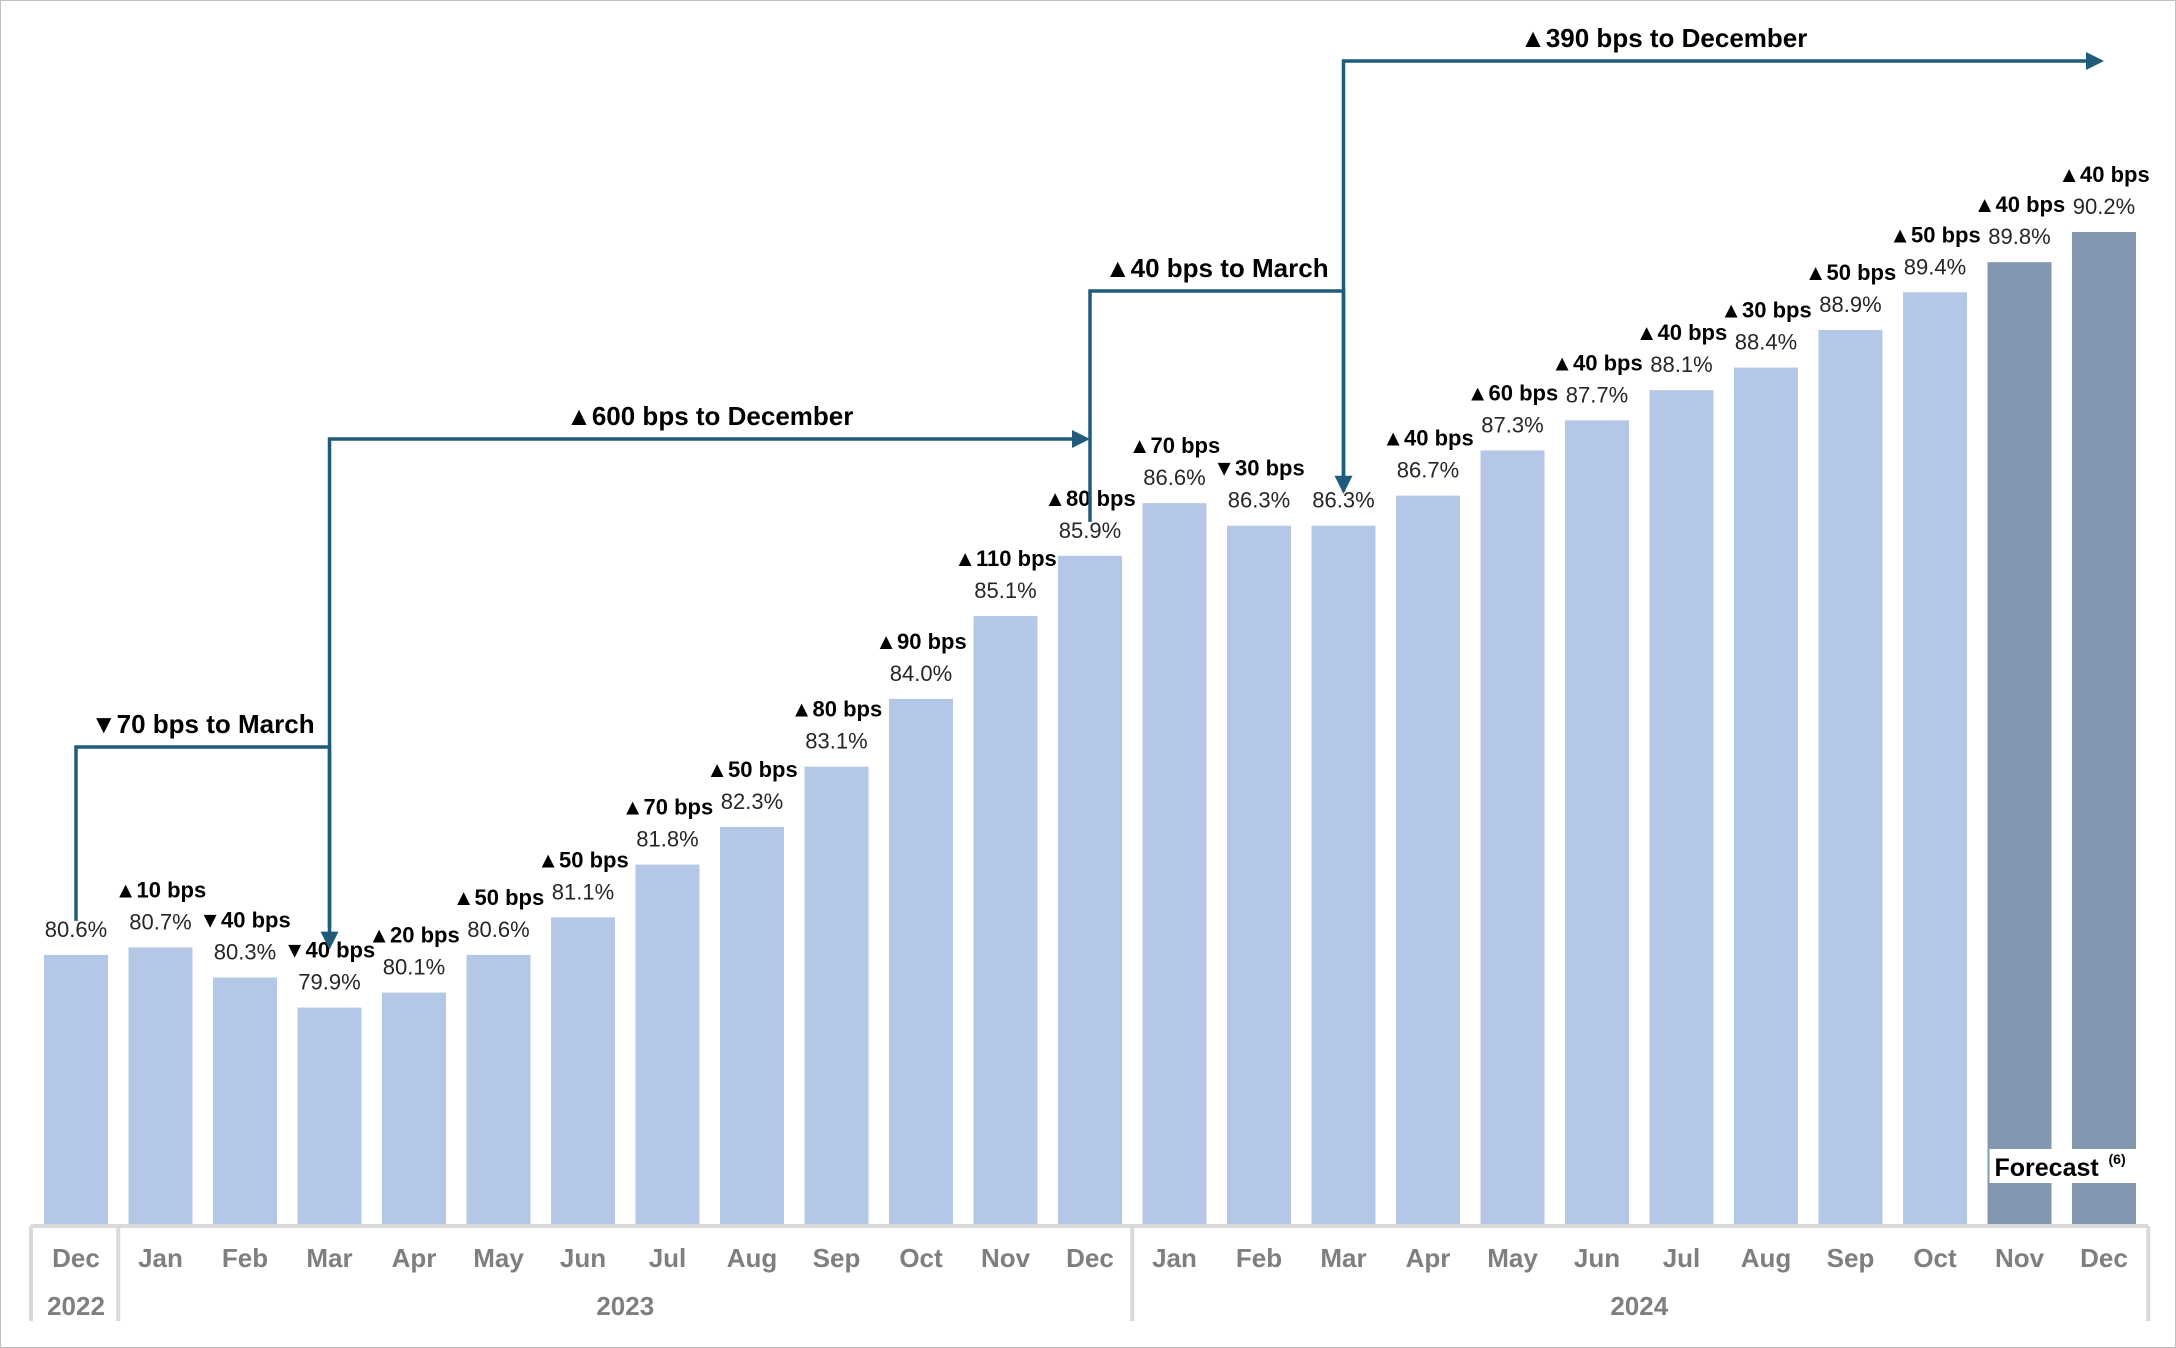 This screenshot has height=1348, width=2176. Describe the element at coordinates (244, 920) in the screenshot. I see `change-label: ▼40 bps` at that location.